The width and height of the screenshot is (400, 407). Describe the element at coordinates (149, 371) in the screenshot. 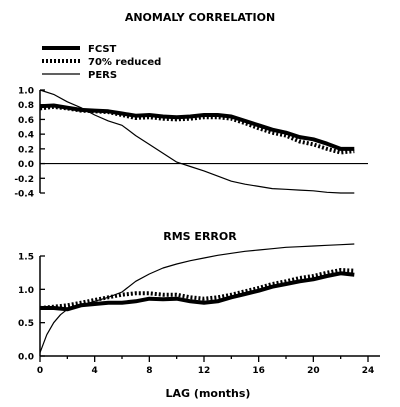

I see `x-tick-label: 8` at that location.